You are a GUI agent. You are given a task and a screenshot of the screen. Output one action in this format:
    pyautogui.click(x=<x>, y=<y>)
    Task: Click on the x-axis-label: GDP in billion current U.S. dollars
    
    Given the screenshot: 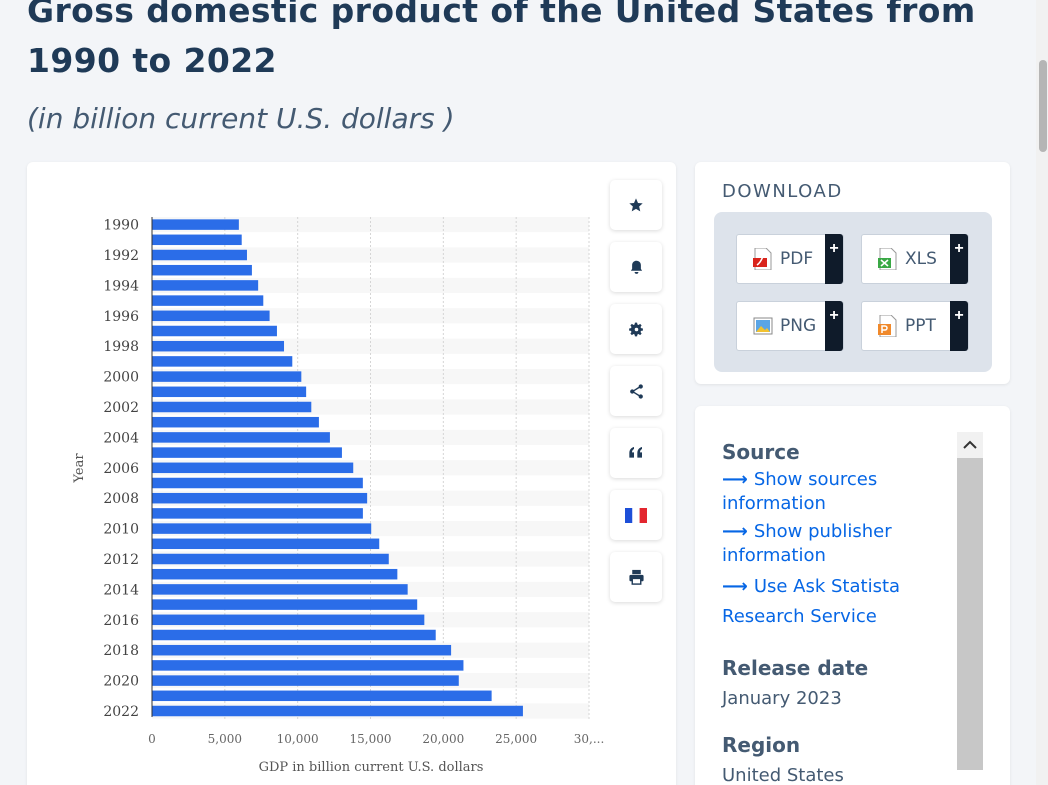 What is the action you would take?
    pyautogui.click(x=371, y=767)
    